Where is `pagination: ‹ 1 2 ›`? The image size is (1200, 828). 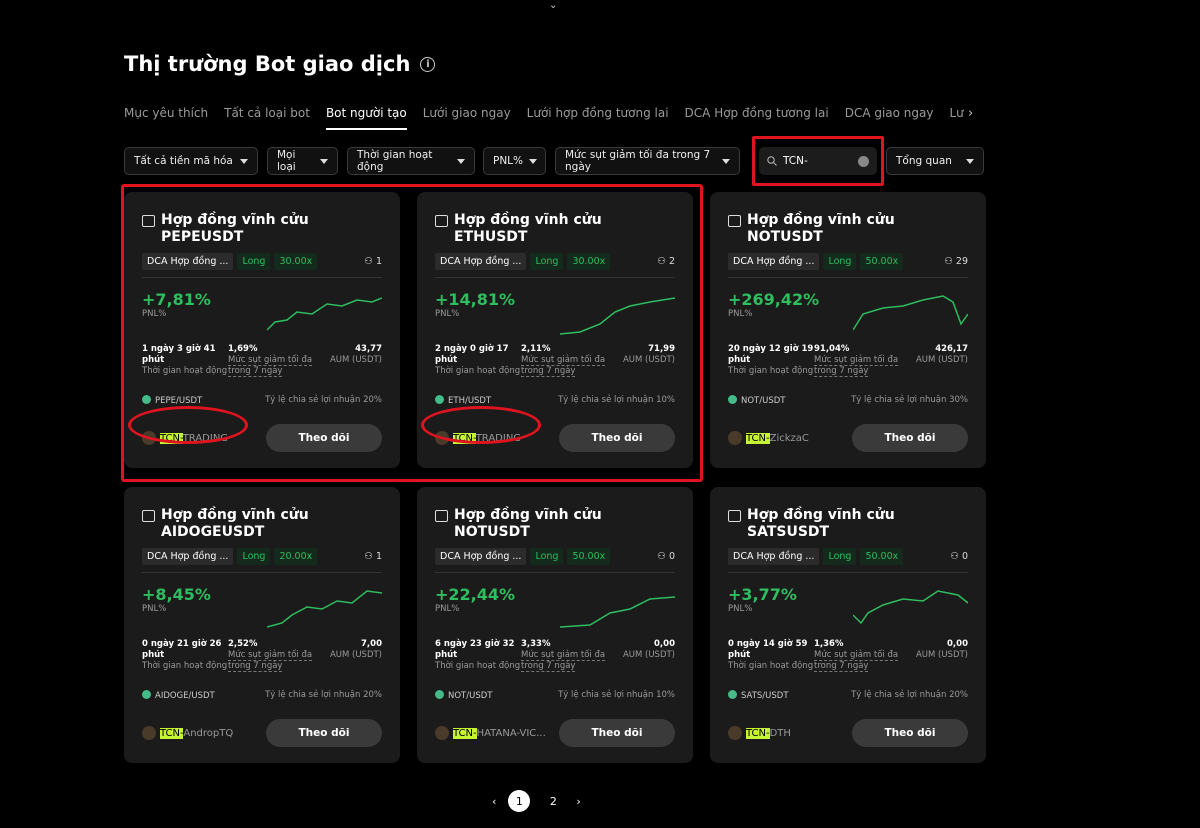
pagination: ‹ 1 2 › is located at coordinates (536, 801).